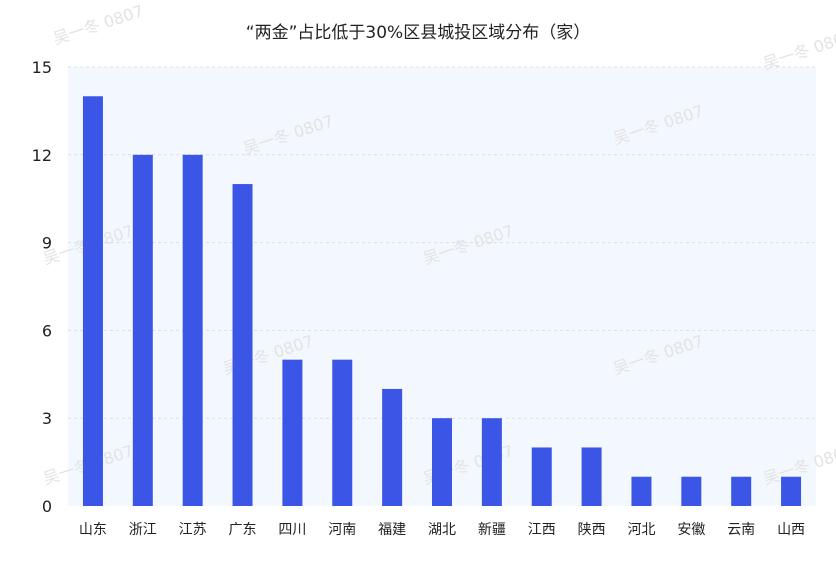 Image resolution: width=836 pixels, height=569 pixels. I want to click on y-tick-label: 6, so click(47, 330).